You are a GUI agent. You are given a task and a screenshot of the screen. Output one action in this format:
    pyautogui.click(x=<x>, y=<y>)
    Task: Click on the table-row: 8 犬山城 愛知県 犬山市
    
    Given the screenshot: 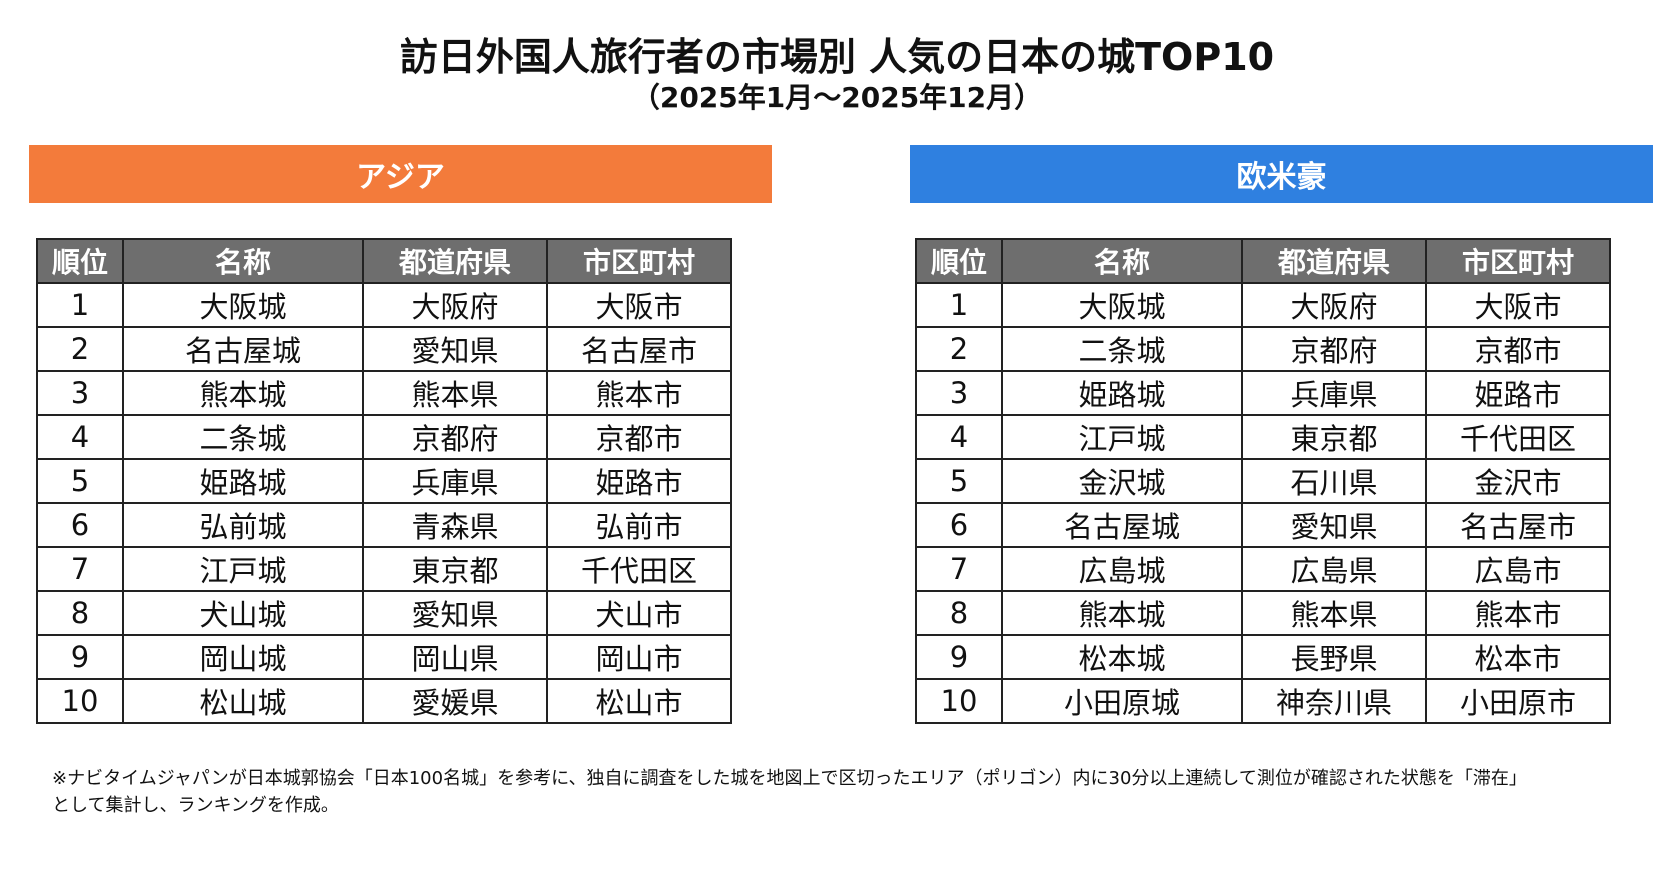 What is the action you would take?
    pyautogui.click(x=384, y=613)
    